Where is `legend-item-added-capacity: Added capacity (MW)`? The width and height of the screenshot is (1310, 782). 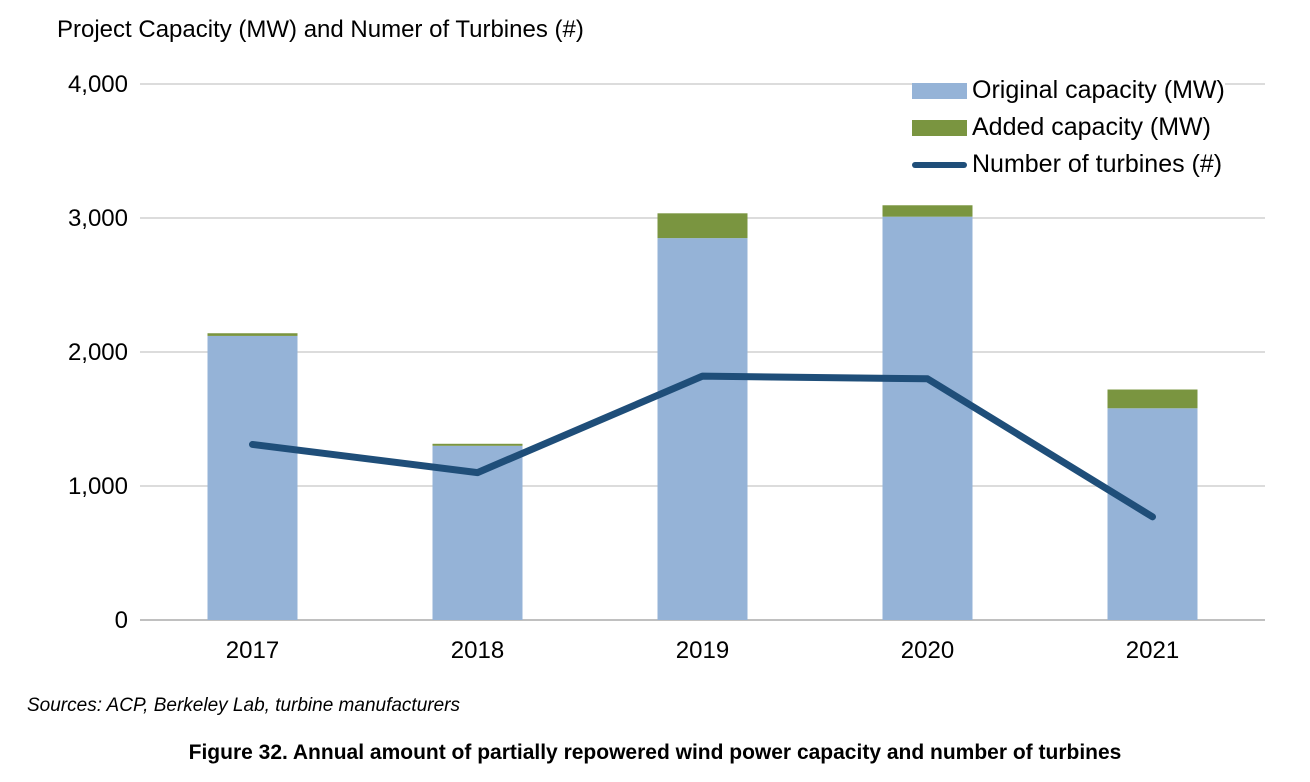
legend-item-added-capacity: Added capacity (MW) is located at coordinates (1068, 127).